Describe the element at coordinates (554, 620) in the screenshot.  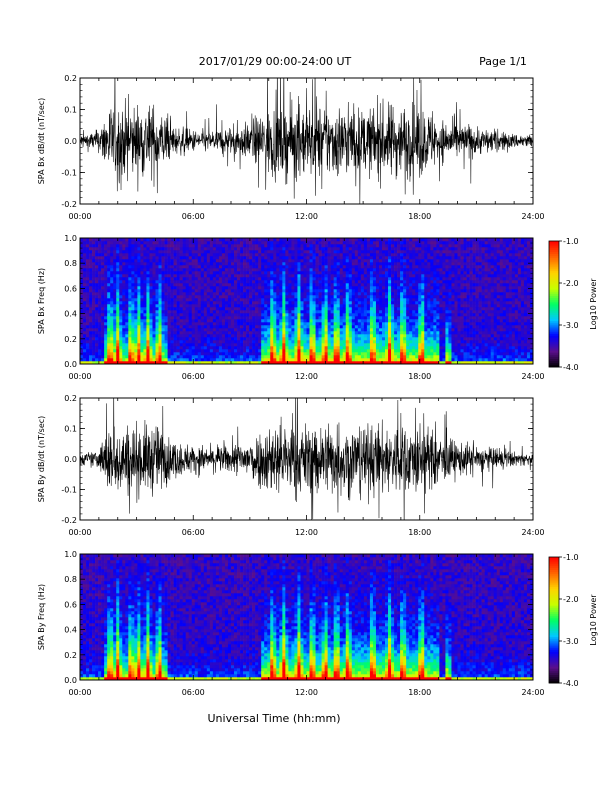
I see `panel-4-colorbar-frame` at that location.